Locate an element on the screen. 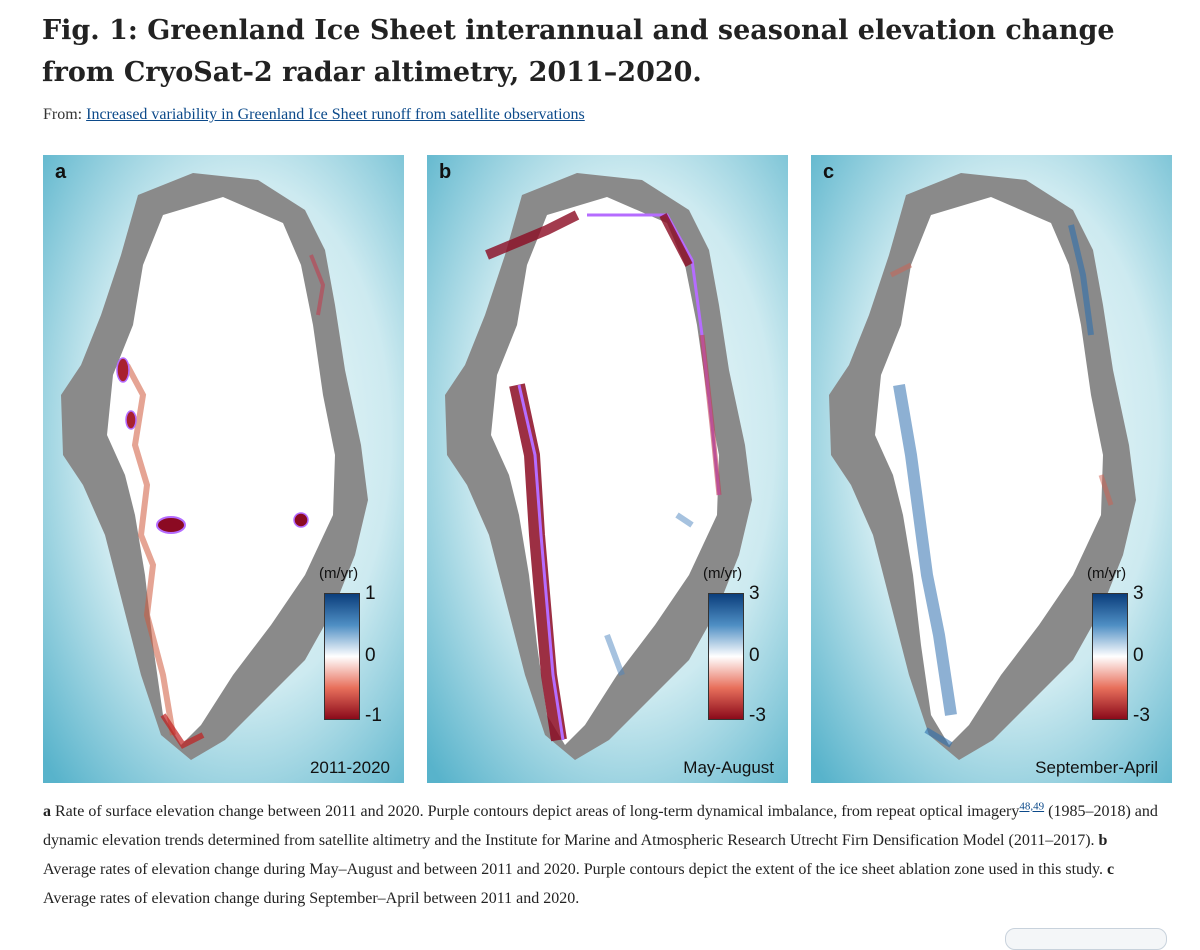  colorbar-tick-min: -1 is located at coordinates (373, 715).